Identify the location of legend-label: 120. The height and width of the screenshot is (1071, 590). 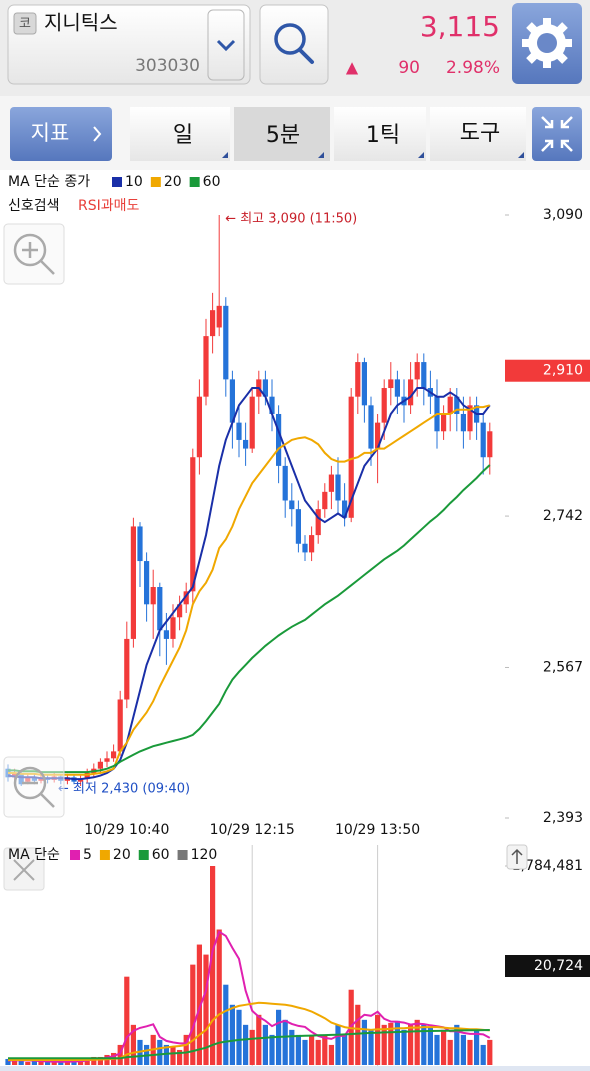
(204, 855).